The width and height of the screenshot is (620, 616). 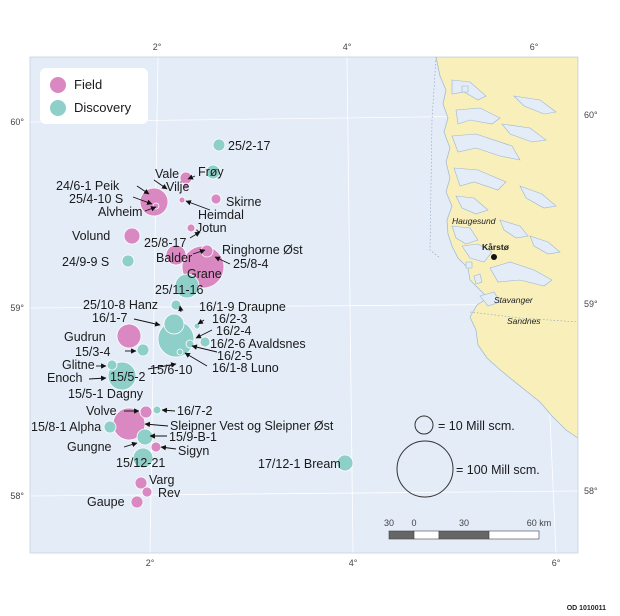 I want to click on label-16-7-2: 16/7-2, so click(x=194, y=411).